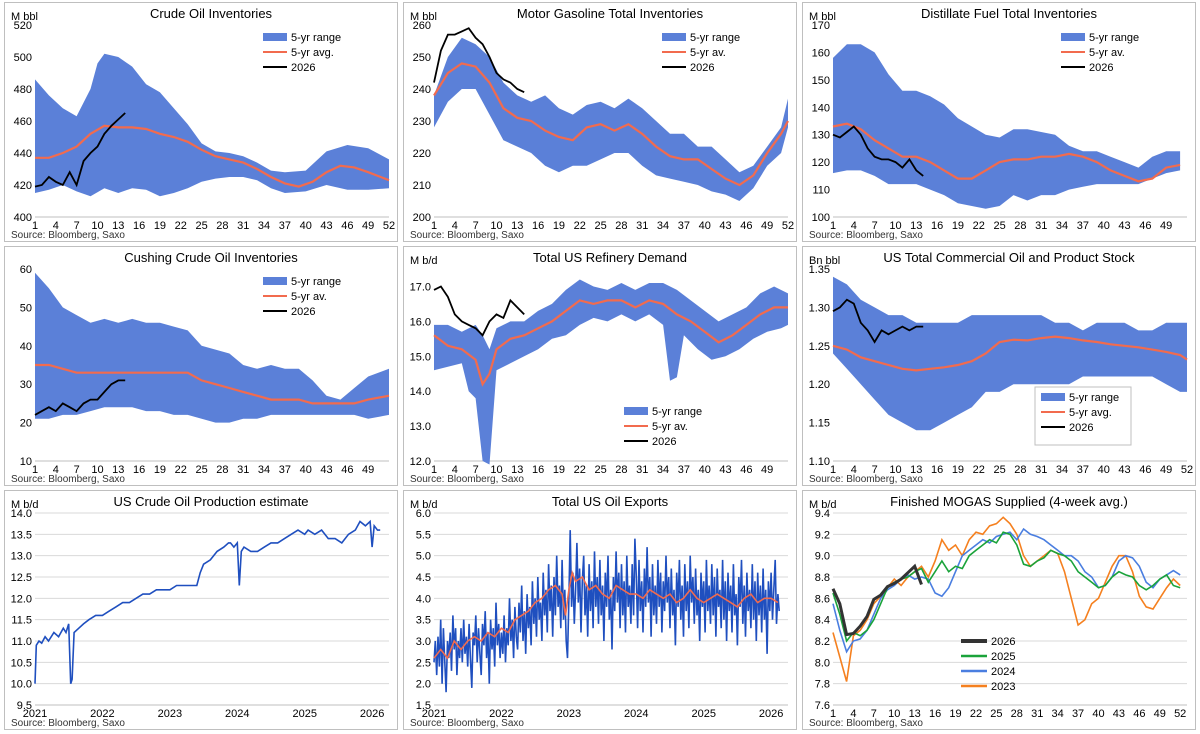 The width and height of the screenshot is (1200, 734). I want to click on y-tick-label: 240, so click(422, 90).